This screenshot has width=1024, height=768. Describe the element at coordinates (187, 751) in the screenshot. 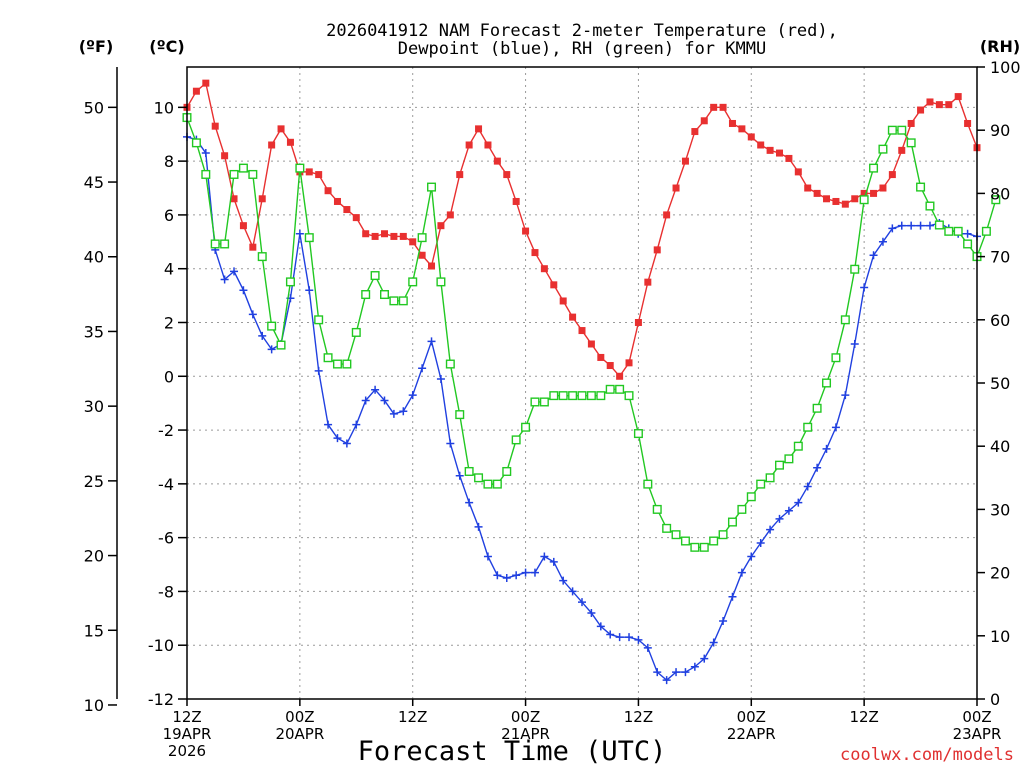

I see `x-tick-label: 2026` at that location.